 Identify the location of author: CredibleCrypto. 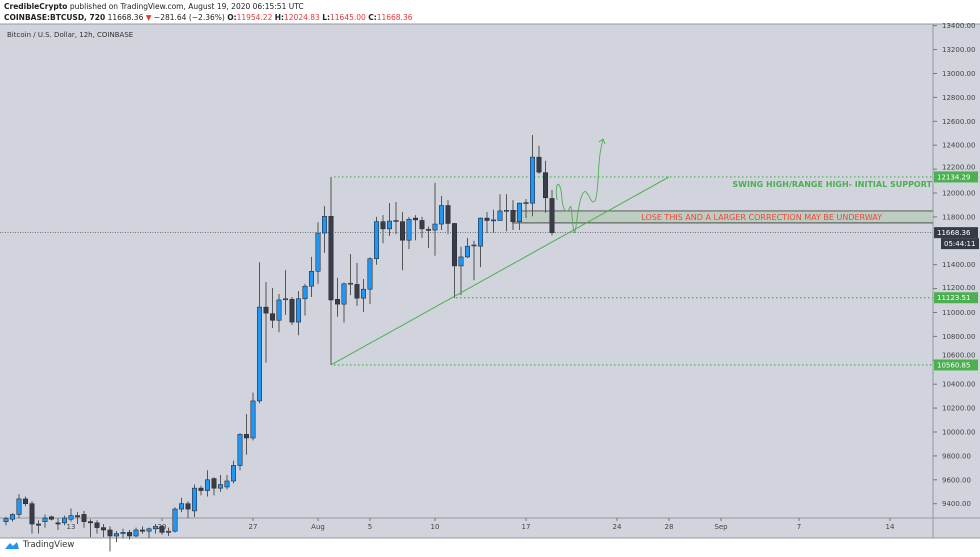
(36, 6).